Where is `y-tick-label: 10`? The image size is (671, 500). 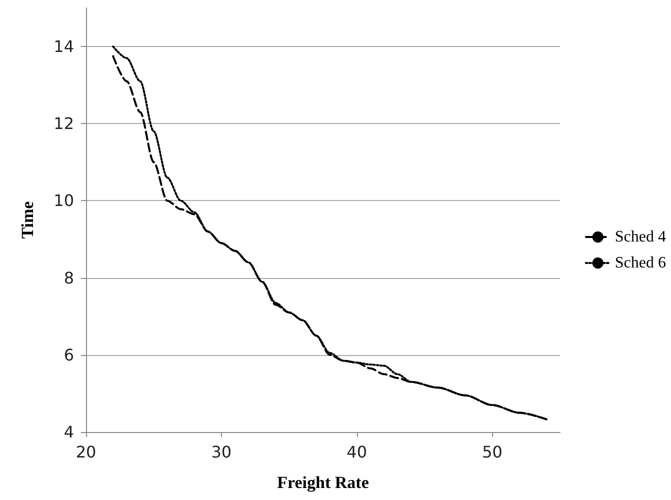 y-tick-label: 10 is located at coordinates (64, 200).